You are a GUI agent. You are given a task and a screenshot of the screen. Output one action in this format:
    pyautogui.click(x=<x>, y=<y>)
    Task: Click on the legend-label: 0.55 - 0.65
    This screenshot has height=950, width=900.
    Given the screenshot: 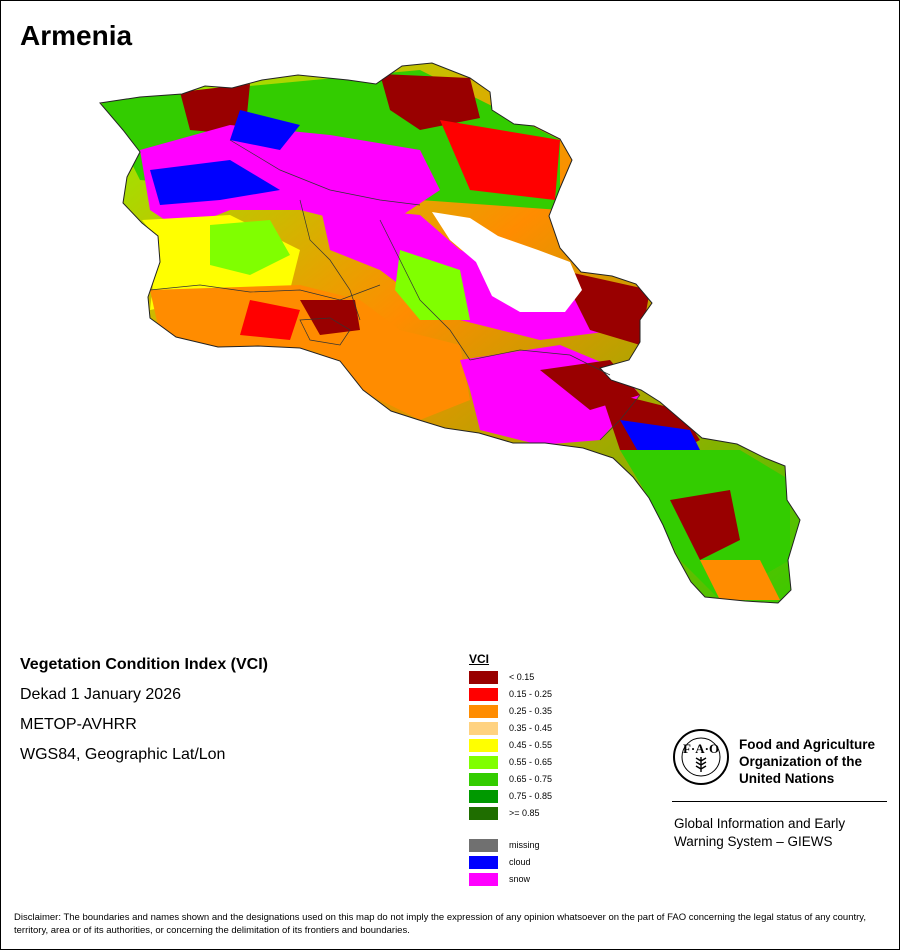 What is the action you would take?
    pyautogui.click(x=531, y=762)
    